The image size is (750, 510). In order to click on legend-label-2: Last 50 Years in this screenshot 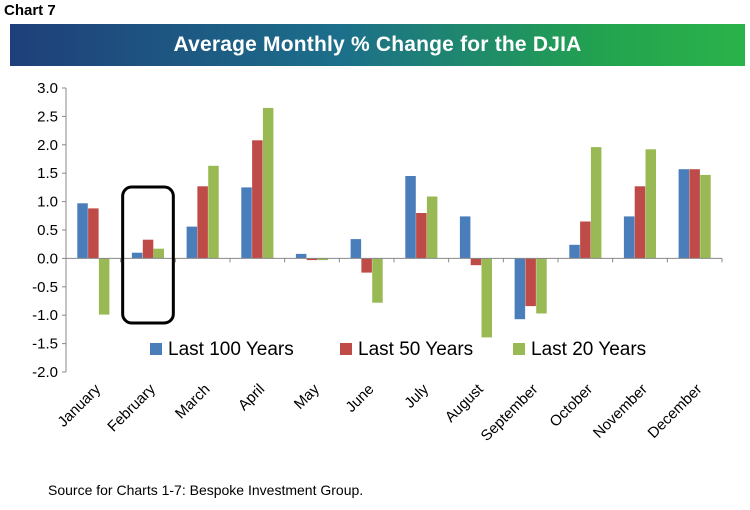, I will do `click(415, 349)`.